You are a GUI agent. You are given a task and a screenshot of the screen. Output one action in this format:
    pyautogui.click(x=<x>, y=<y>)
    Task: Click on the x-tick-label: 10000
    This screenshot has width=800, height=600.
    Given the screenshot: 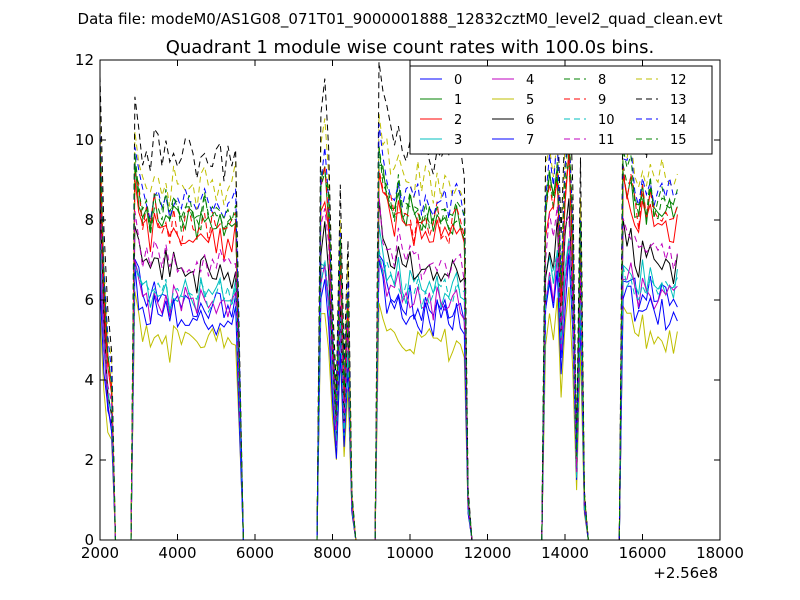 What is the action you would take?
    pyautogui.click(x=410, y=553)
    